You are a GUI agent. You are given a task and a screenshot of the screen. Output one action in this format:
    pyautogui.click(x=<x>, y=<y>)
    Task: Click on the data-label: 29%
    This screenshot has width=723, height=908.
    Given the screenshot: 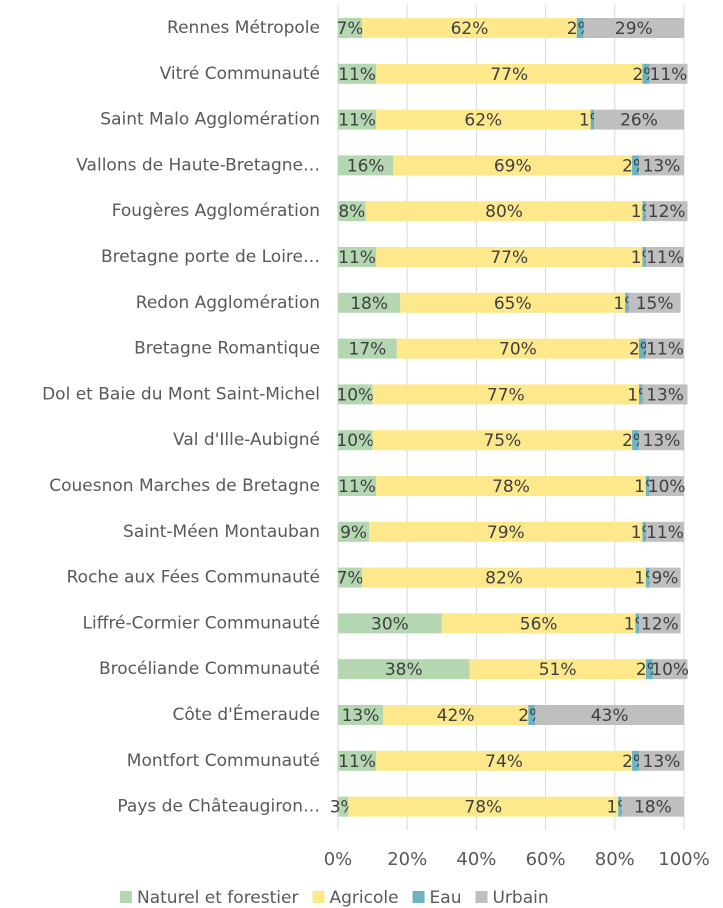 What is the action you would take?
    pyautogui.click(x=634, y=29)
    